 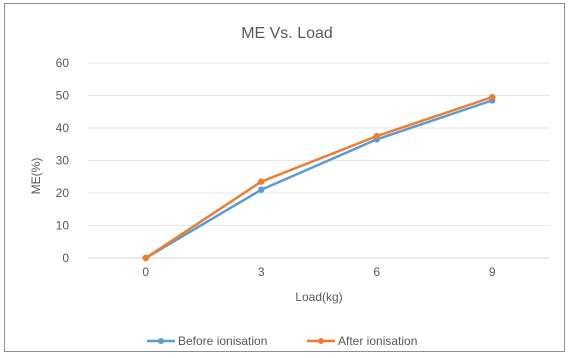 What do you see at coordinates (321, 341) in the screenshot?
I see `legend-marker-after` at bounding box center [321, 341].